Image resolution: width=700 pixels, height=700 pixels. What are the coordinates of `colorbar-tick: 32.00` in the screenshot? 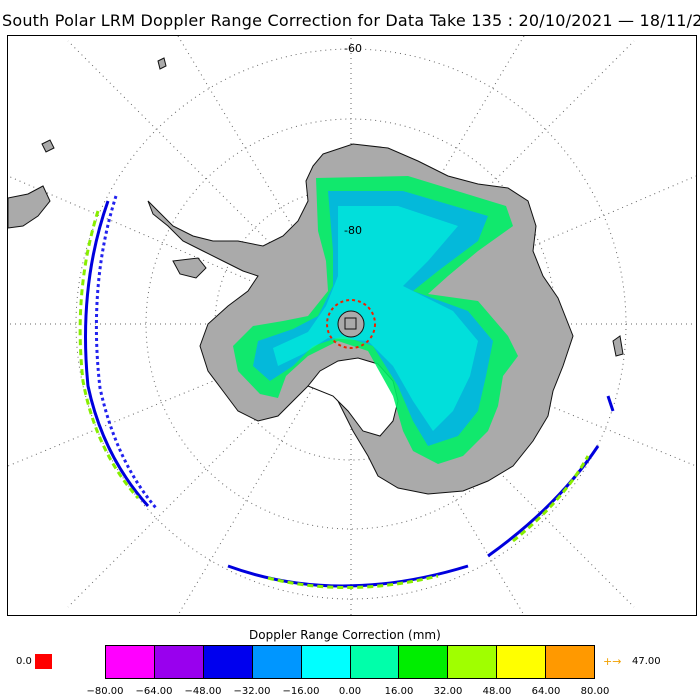 It's located at (448, 691).